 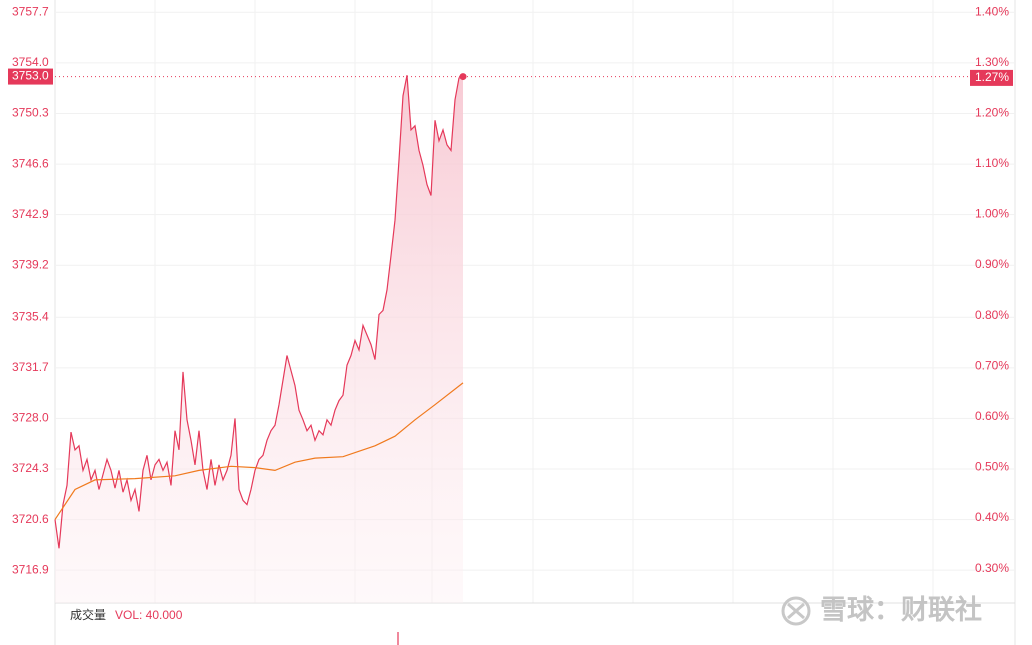 I want to click on watermark-logo, so click(x=796, y=611).